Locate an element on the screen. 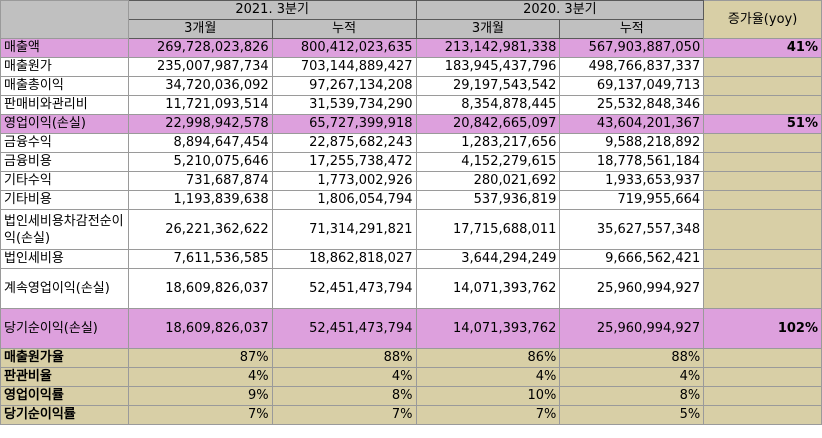  yoy-cell: 51% is located at coordinates (762, 124).